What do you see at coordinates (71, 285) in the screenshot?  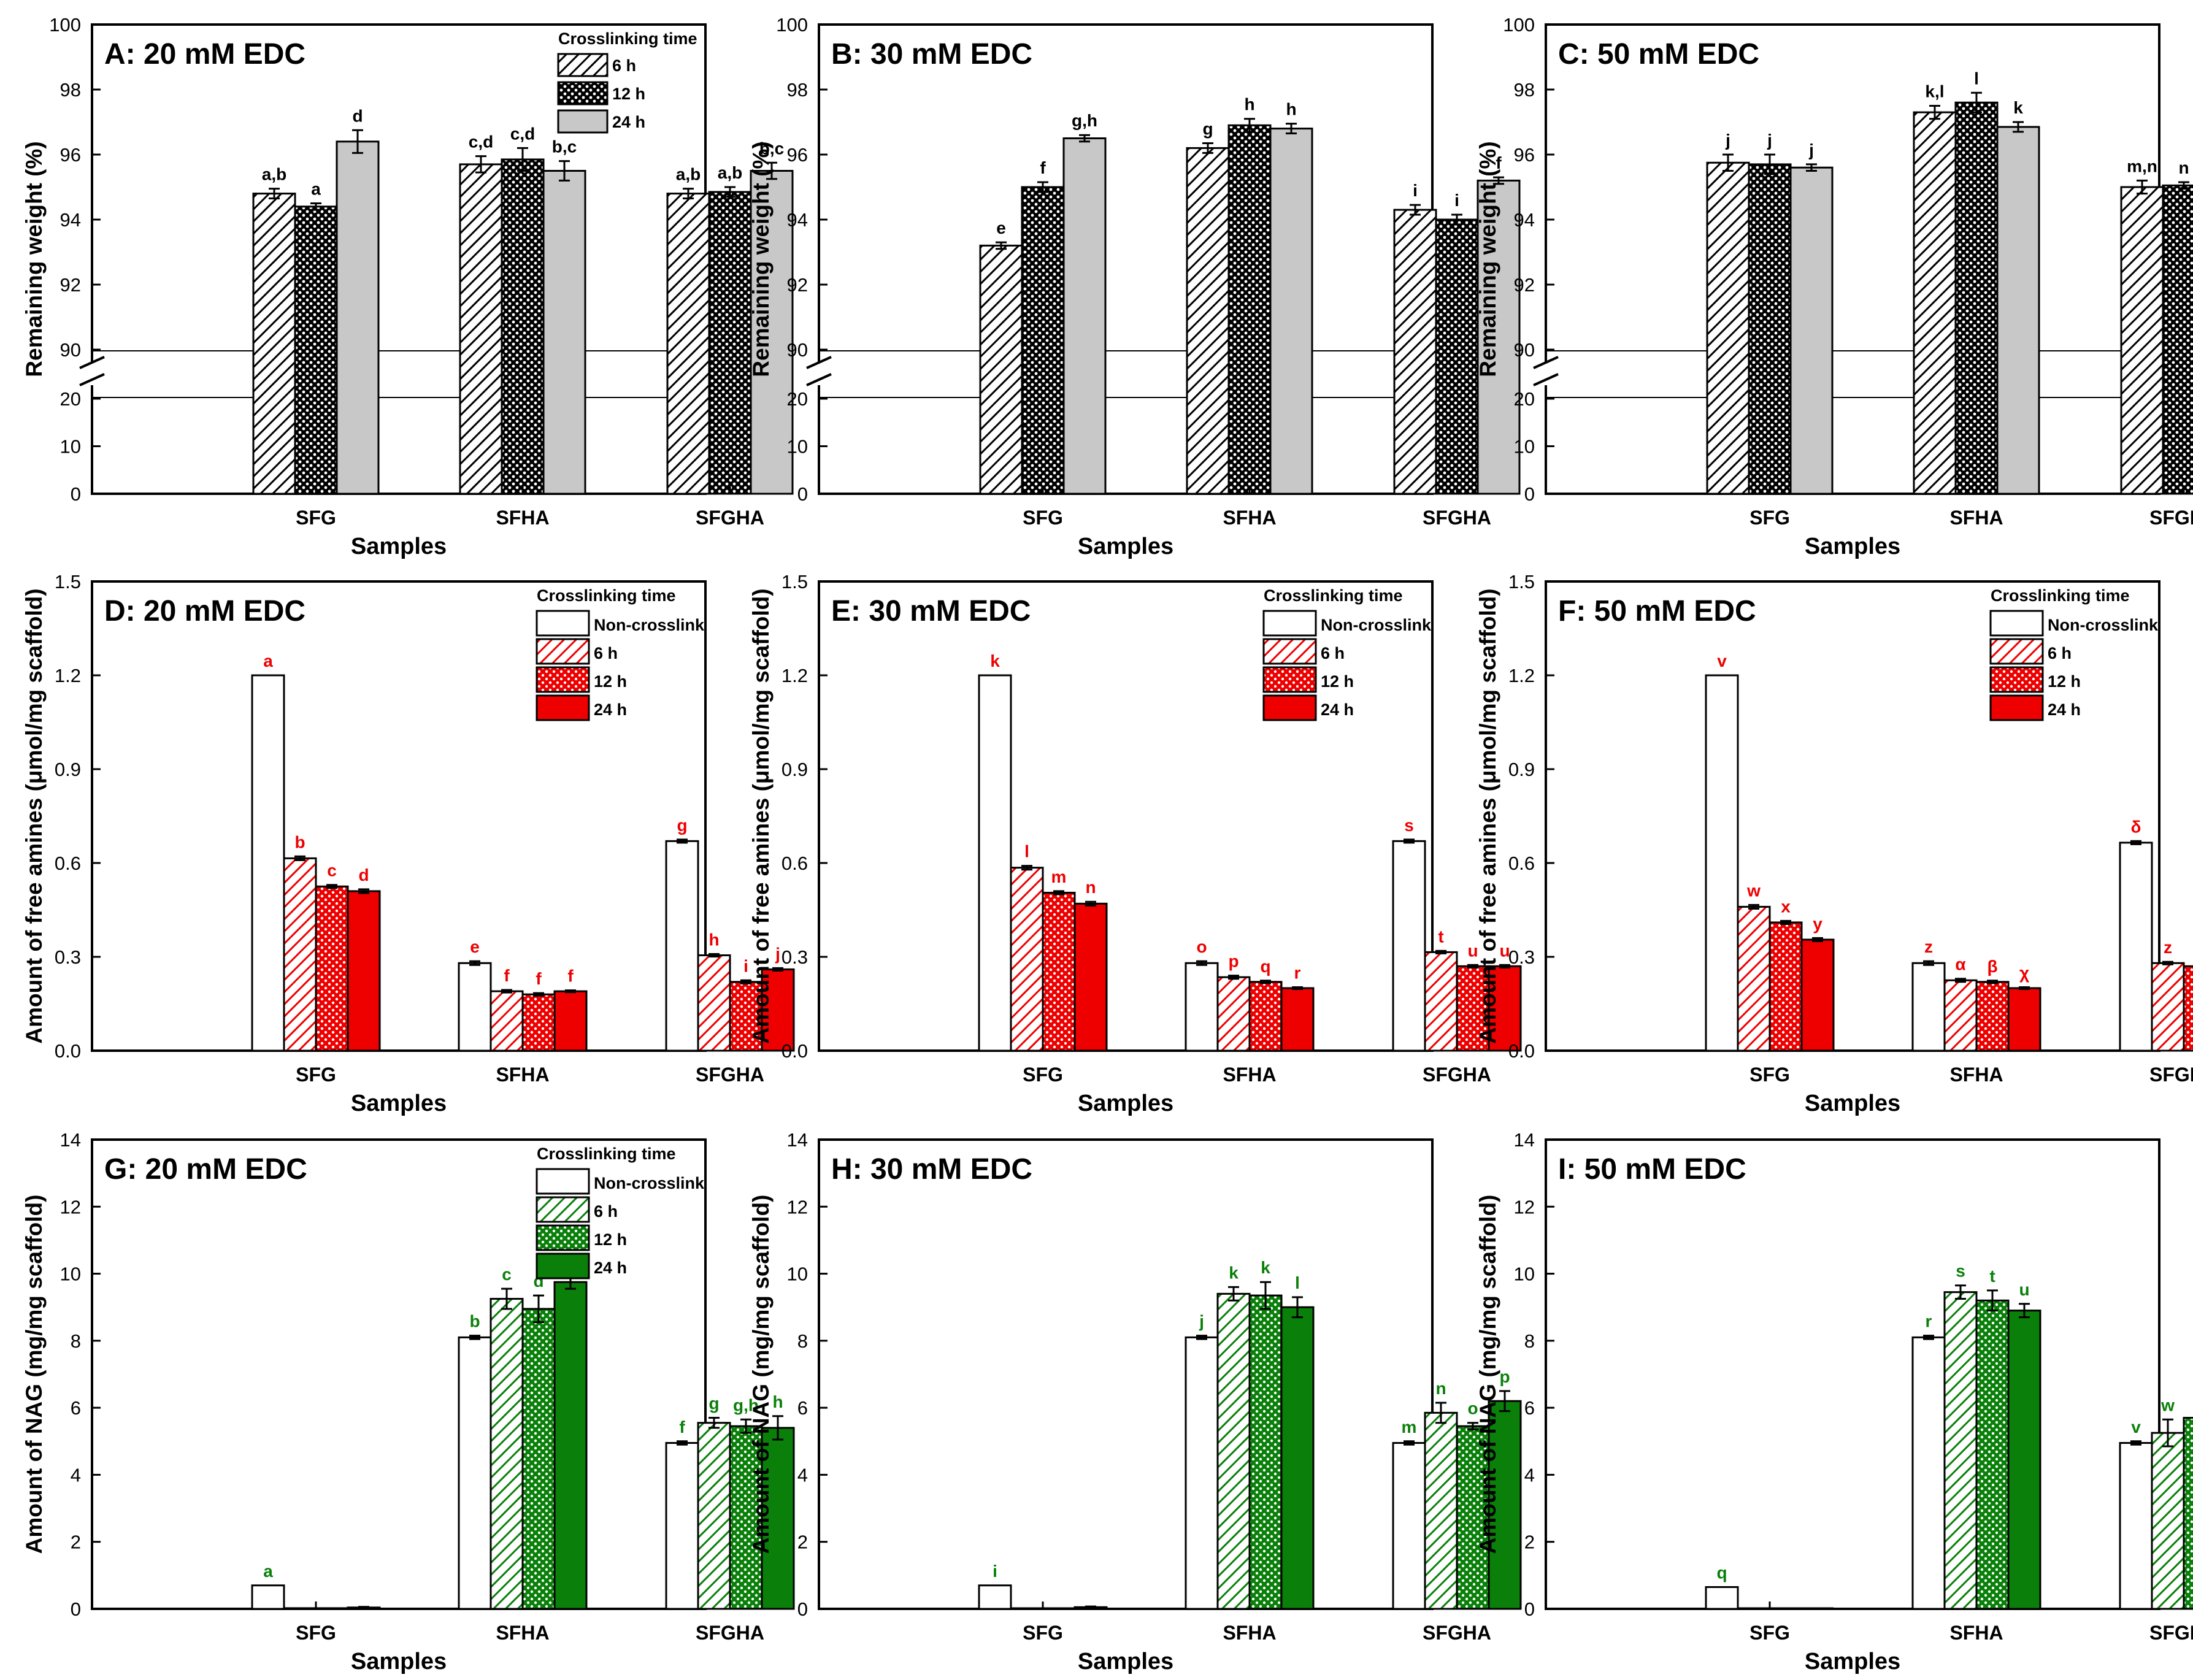 I see `y-tick-label: 92` at bounding box center [71, 285].